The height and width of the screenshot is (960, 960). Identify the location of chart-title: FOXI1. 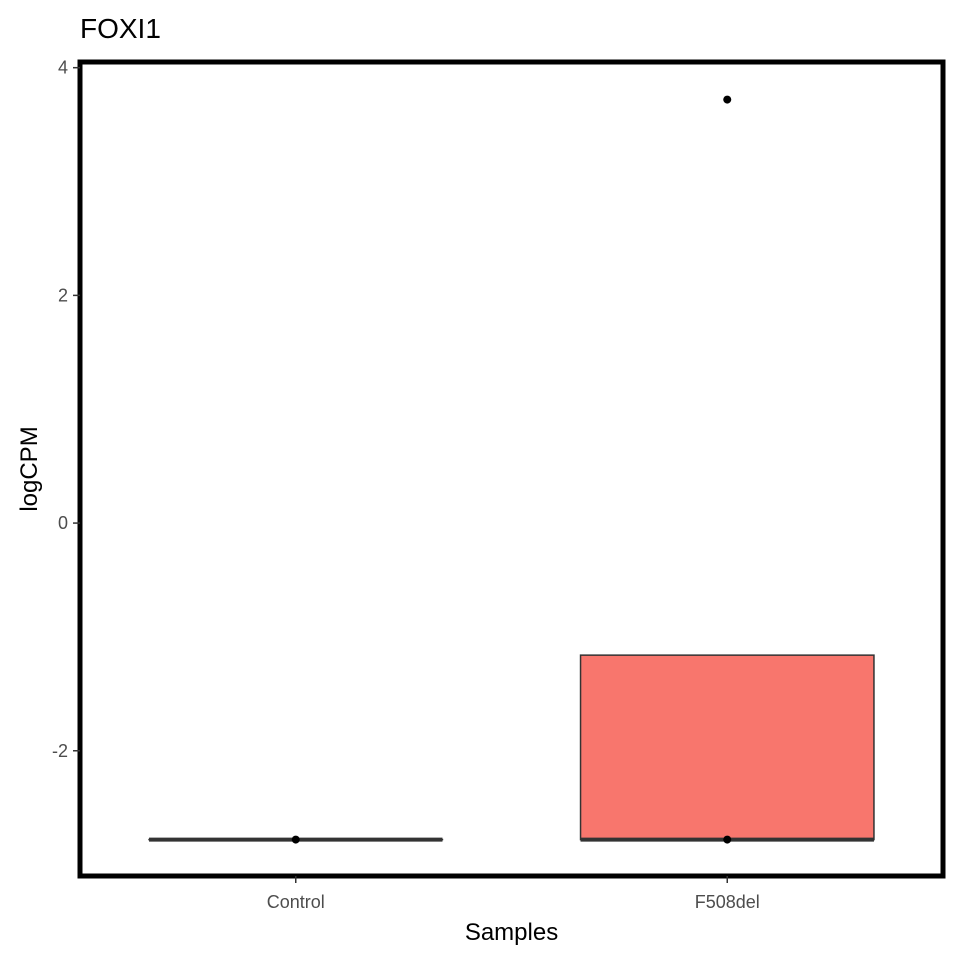
(120, 28).